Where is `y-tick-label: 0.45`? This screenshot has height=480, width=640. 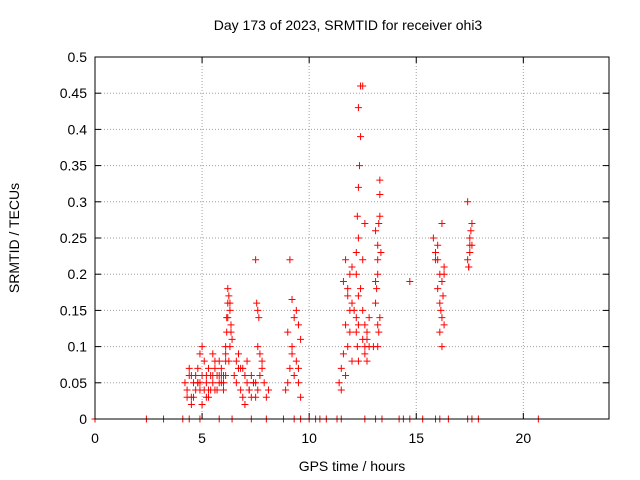 y-tick-label: 0.45 is located at coordinates (73, 93).